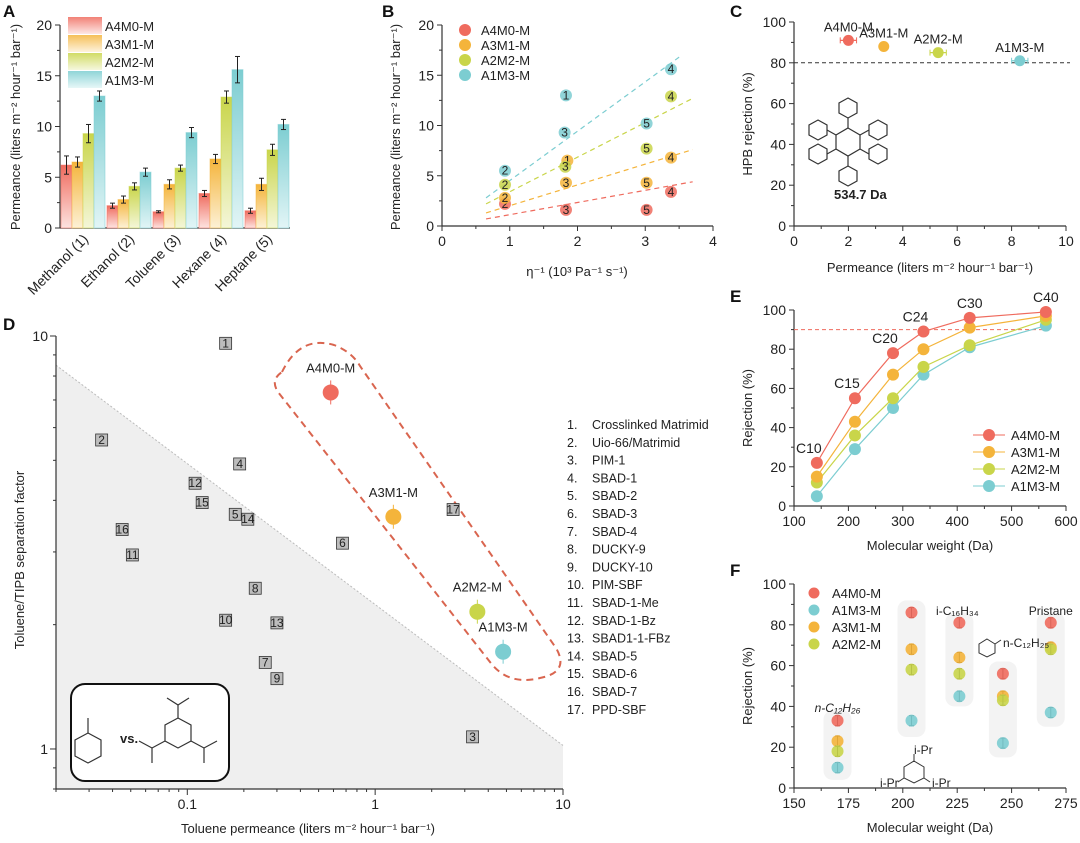  What do you see at coordinates (129, 738) in the screenshot?
I see `d-inset-vs-label: vs.` at bounding box center [129, 738].